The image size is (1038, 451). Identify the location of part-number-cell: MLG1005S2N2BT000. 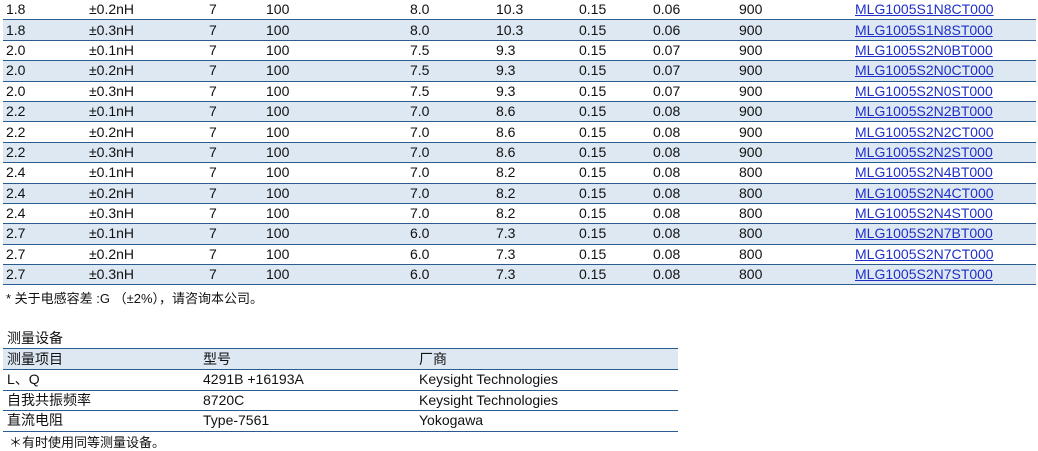
(945, 112).